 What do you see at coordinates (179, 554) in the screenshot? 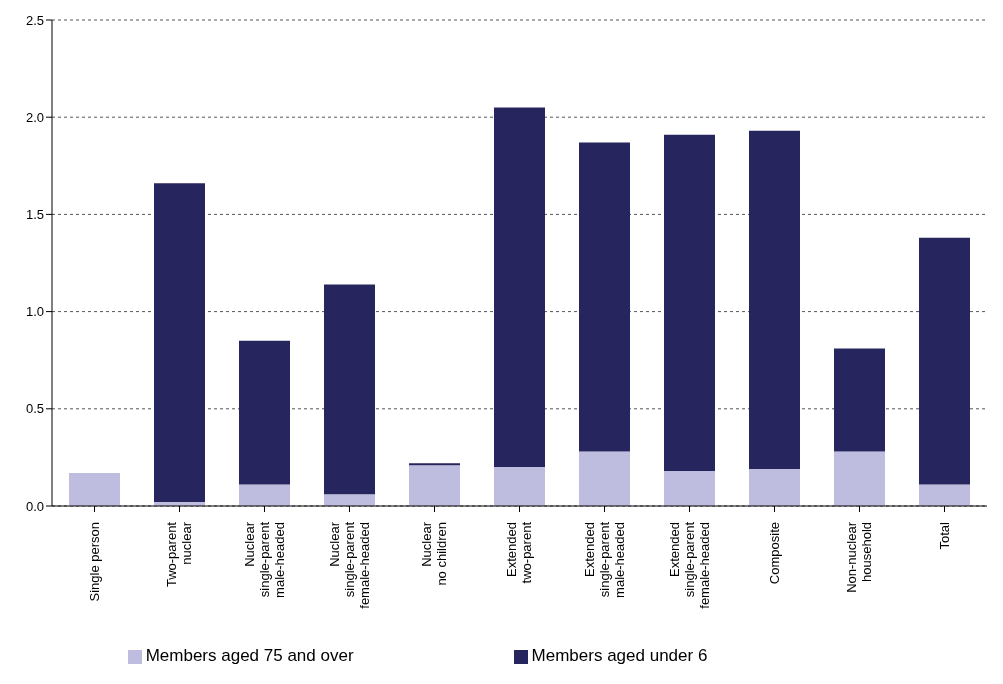
I see `x-tick-label: Two-parent nuclear` at bounding box center [179, 554].